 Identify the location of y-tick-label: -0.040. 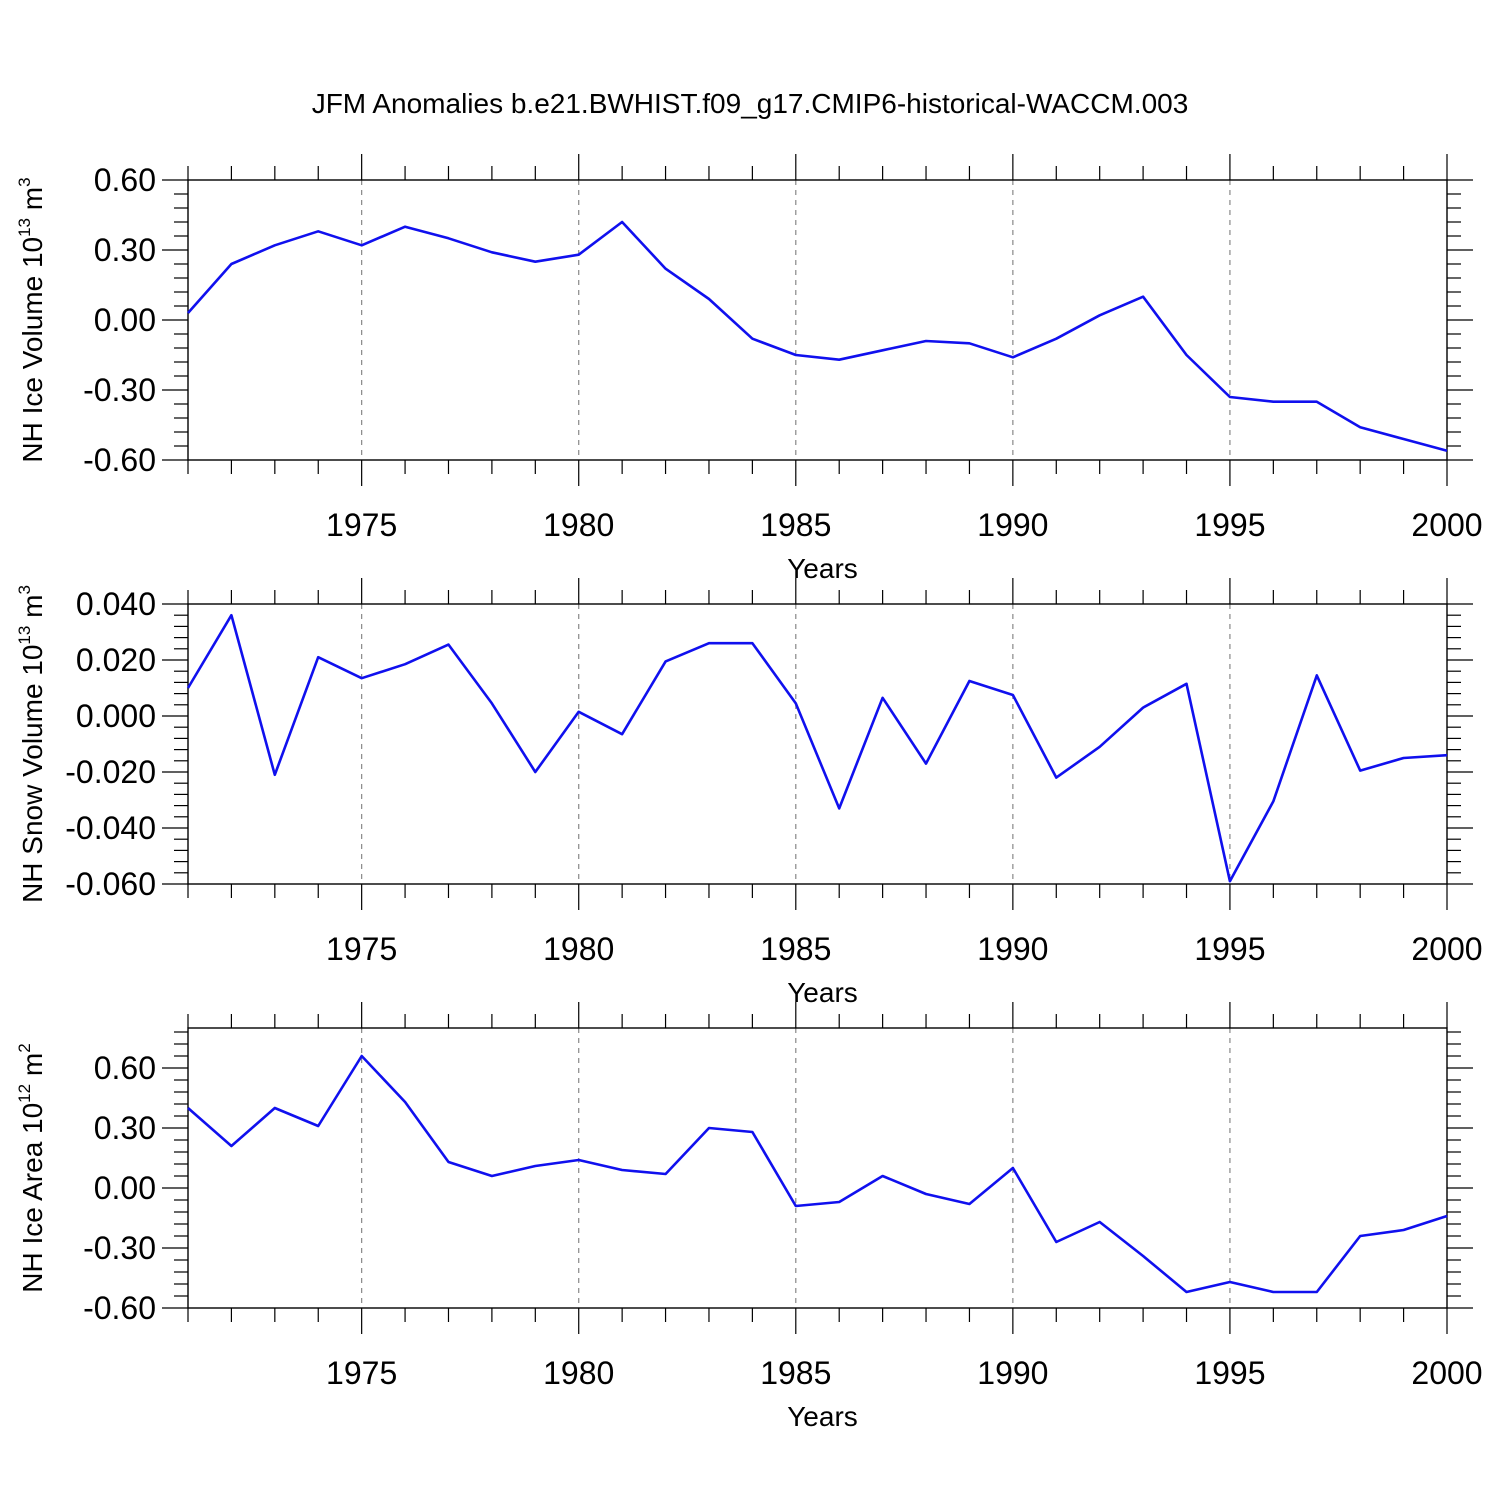
(110, 828).